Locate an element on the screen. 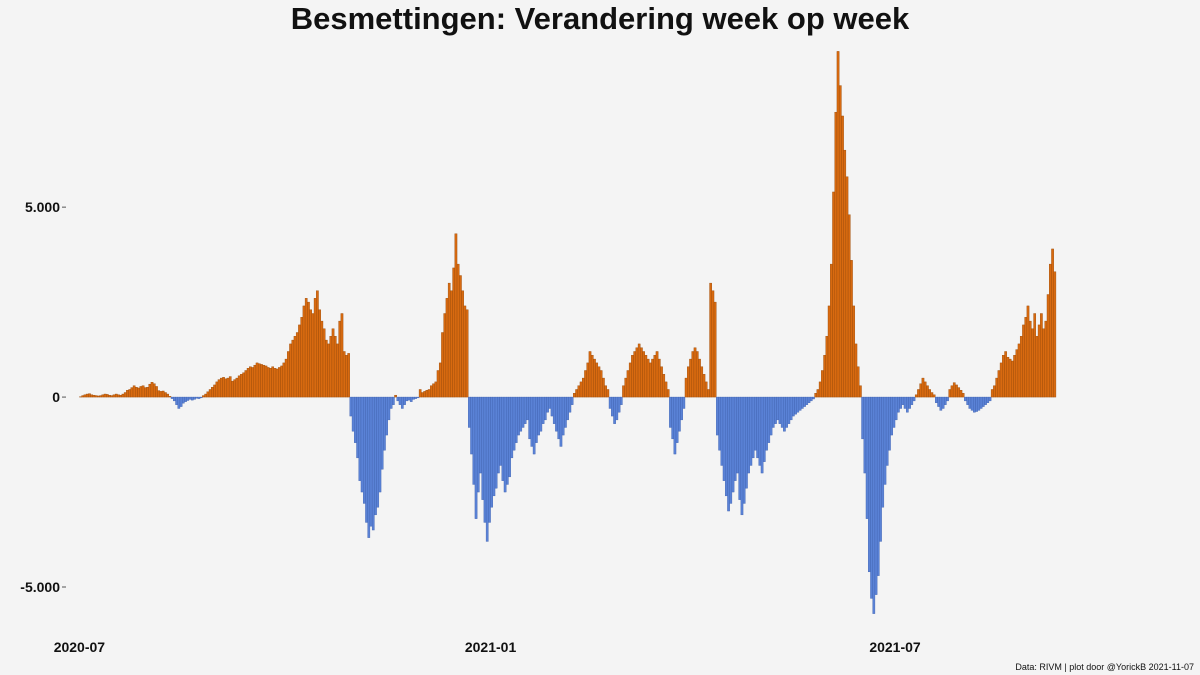 The image size is (1200, 675). x-axis: 2020-07 2021-01 2021-07 is located at coordinates (487, 647).